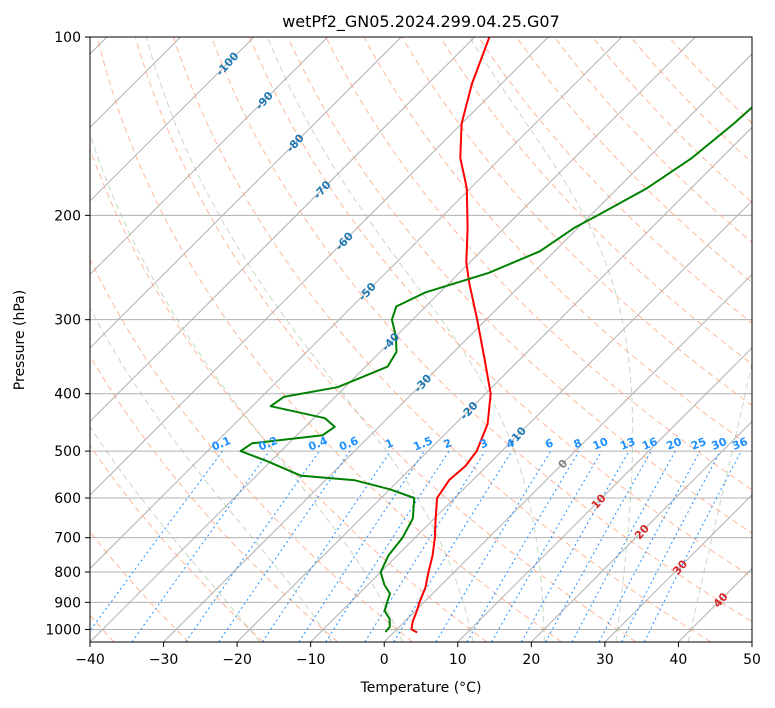 Image resolution: width=775 pixels, height=708 pixels. What do you see at coordinates (67, 573) in the screenshot?
I see `y-tick-label: 800` at bounding box center [67, 573].